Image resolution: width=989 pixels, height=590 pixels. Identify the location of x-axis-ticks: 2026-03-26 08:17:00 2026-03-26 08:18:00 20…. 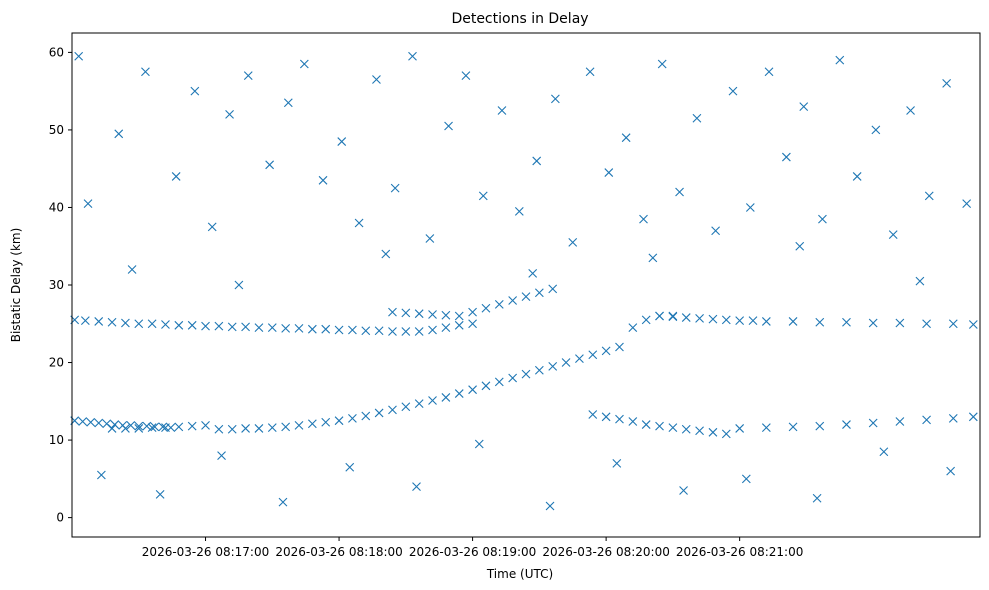
(472, 548).